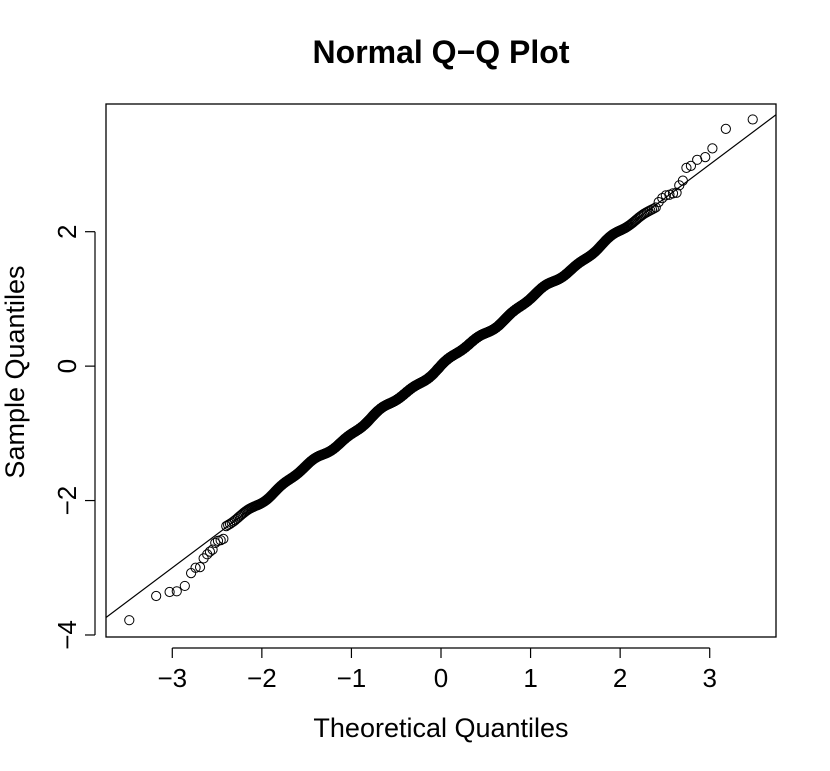 Image resolution: width=830 pixels, height=771 pixels. I want to click on y-tick-label: 2, so click(67, 231).